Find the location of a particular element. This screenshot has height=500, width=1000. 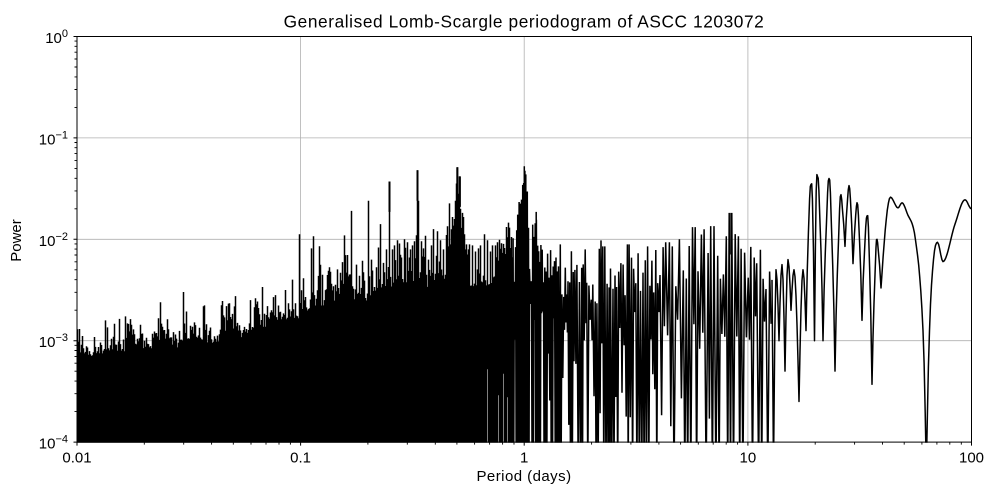

svg-text: 0.1 is located at coordinates (300, 458).